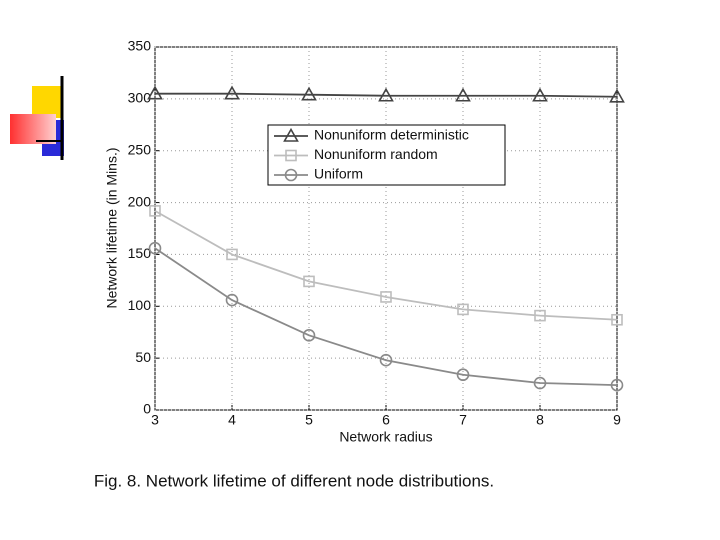 Image resolution: width=720 pixels, height=540 pixels. What do you see at coordinates (33, 129) in the screenshot?
I see `deco-gradient` at bounding box center [33, 129].